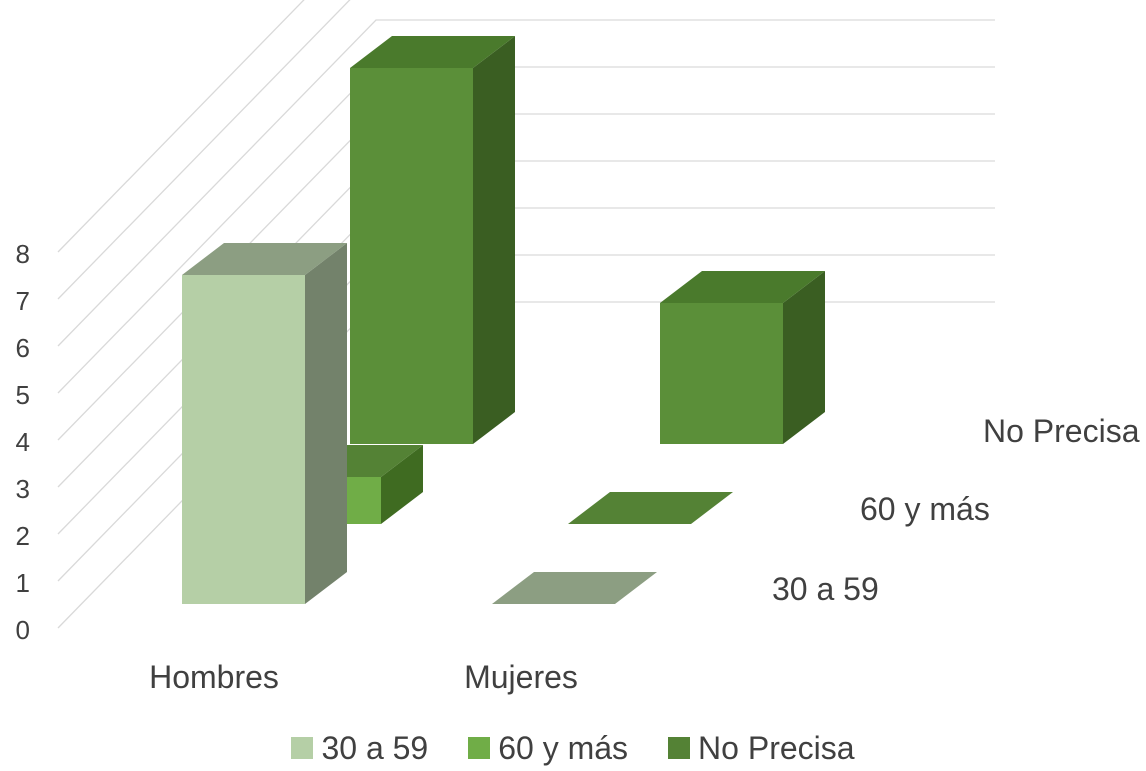 Image resolution: width=1146 pixels, height=771 pixels. What do you see at coordinates (521, 677) in the screenshot?
I see `category-label: Mujeres` at bounding box center [521, 677].